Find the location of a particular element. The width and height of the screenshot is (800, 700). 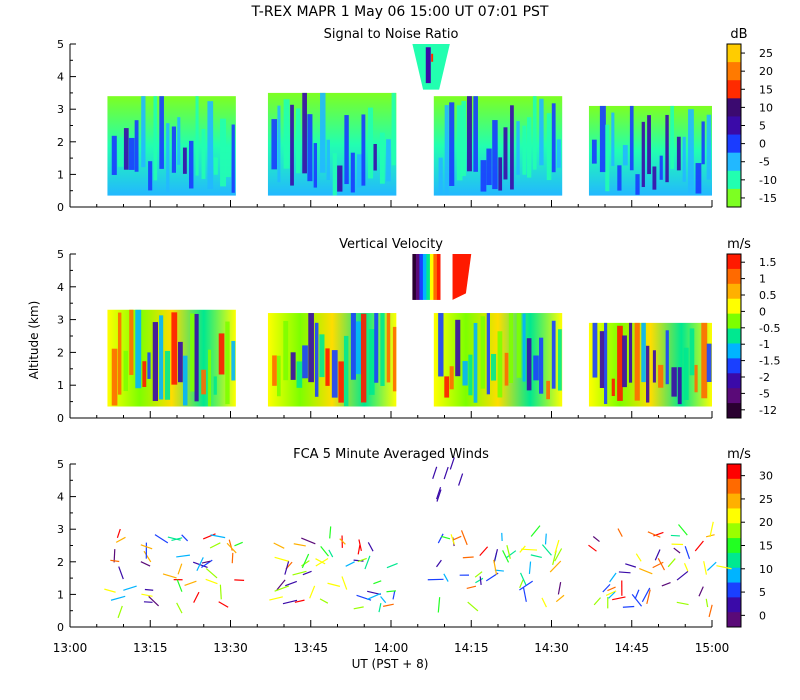

colorbar-tick-label: -15 is located at coordinates (768, 198).